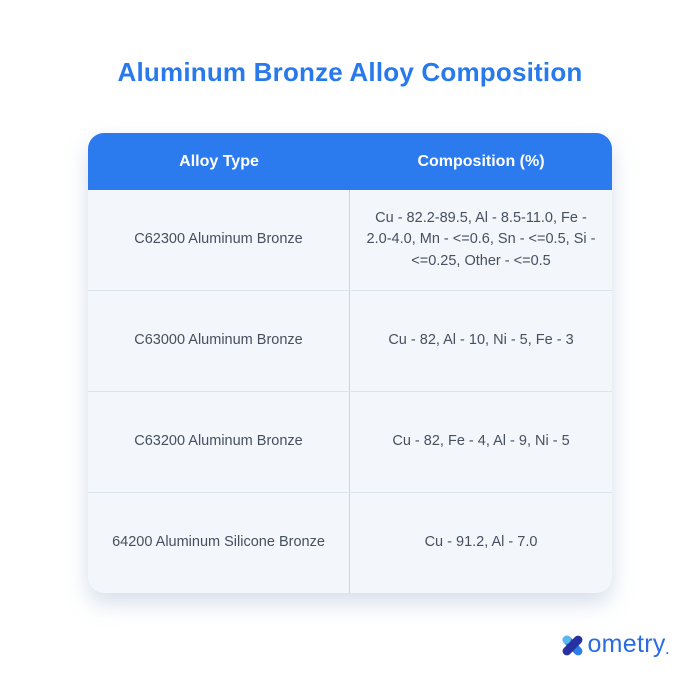  I want to click on xometry-logo: ometry ., so click(614, 645).